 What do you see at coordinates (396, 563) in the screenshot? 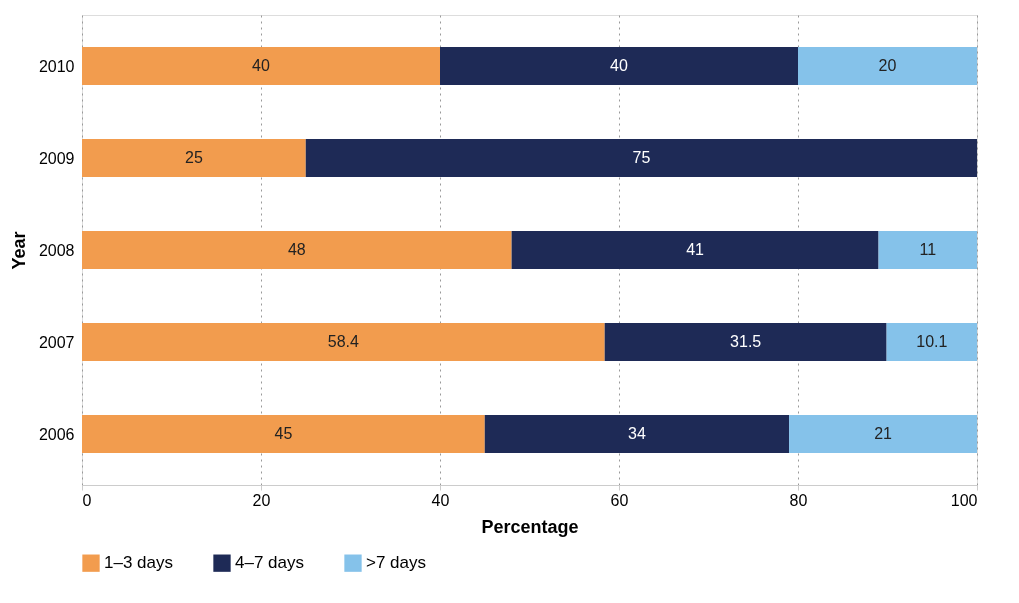
I see `legend-label: >7 days` at bounding box center [396, 563].